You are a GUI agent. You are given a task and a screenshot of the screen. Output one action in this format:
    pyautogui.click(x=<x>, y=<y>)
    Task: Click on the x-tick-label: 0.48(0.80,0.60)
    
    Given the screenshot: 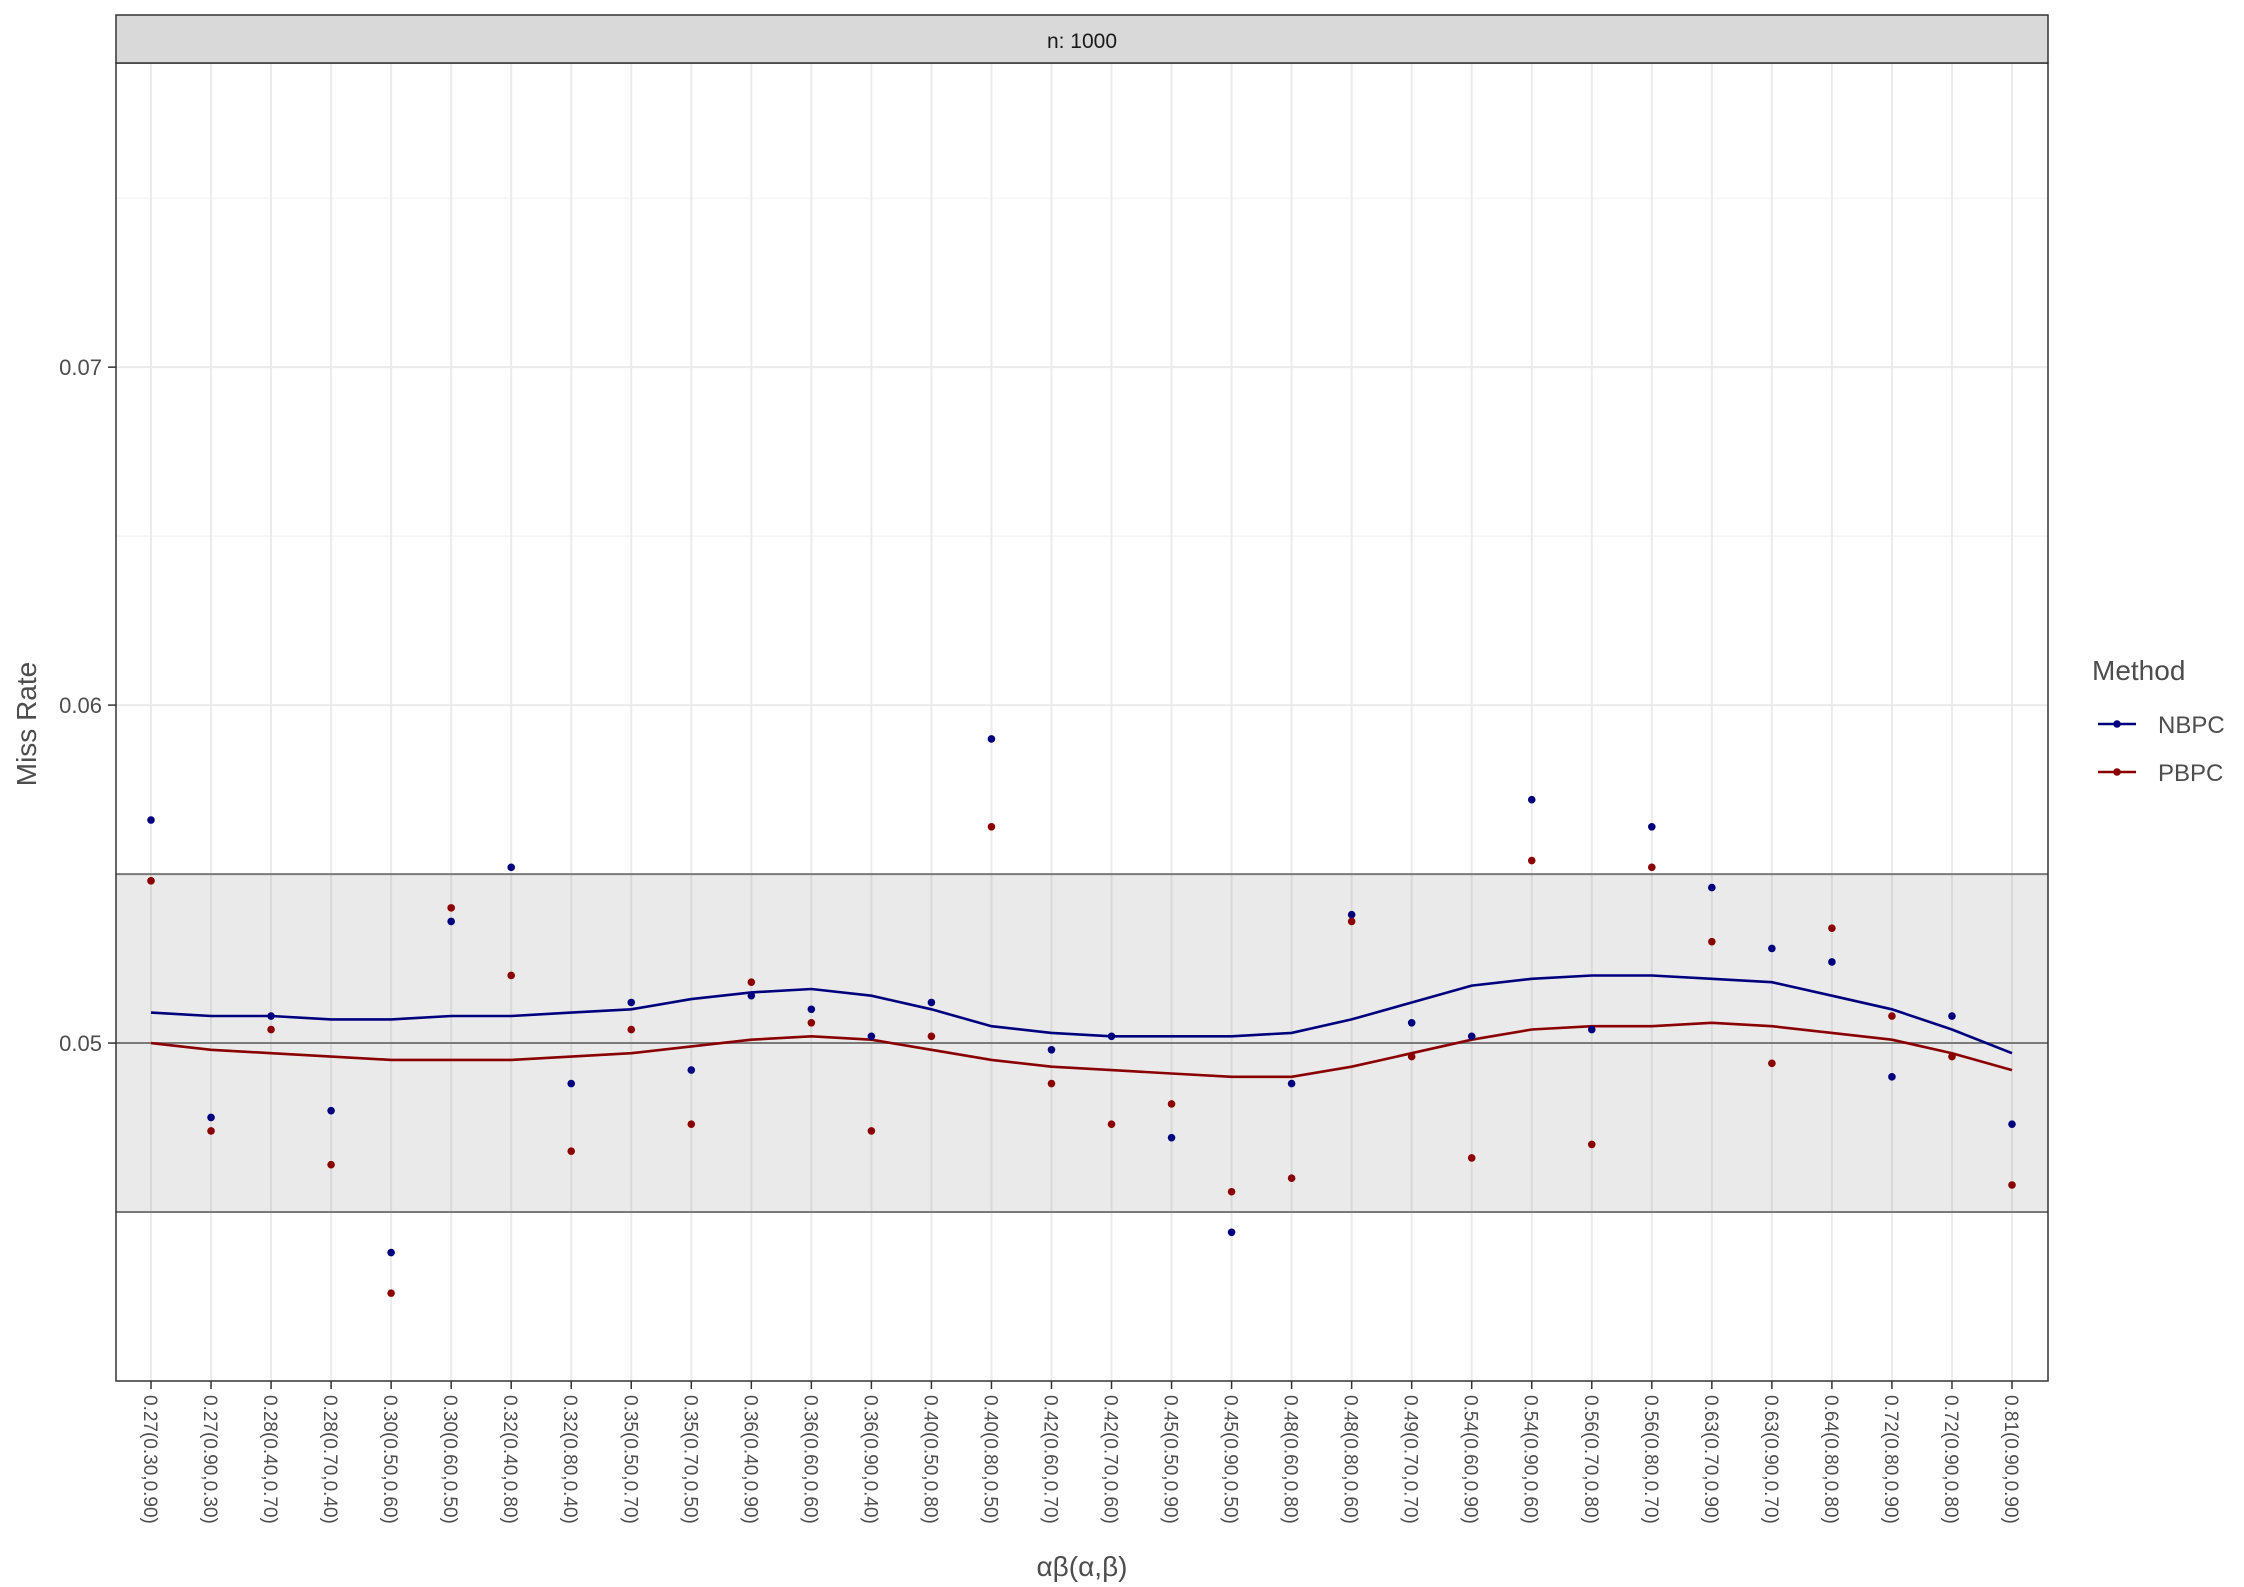 What is the action you would take?
    pyautogui.click(x=1350, y=1459)
    